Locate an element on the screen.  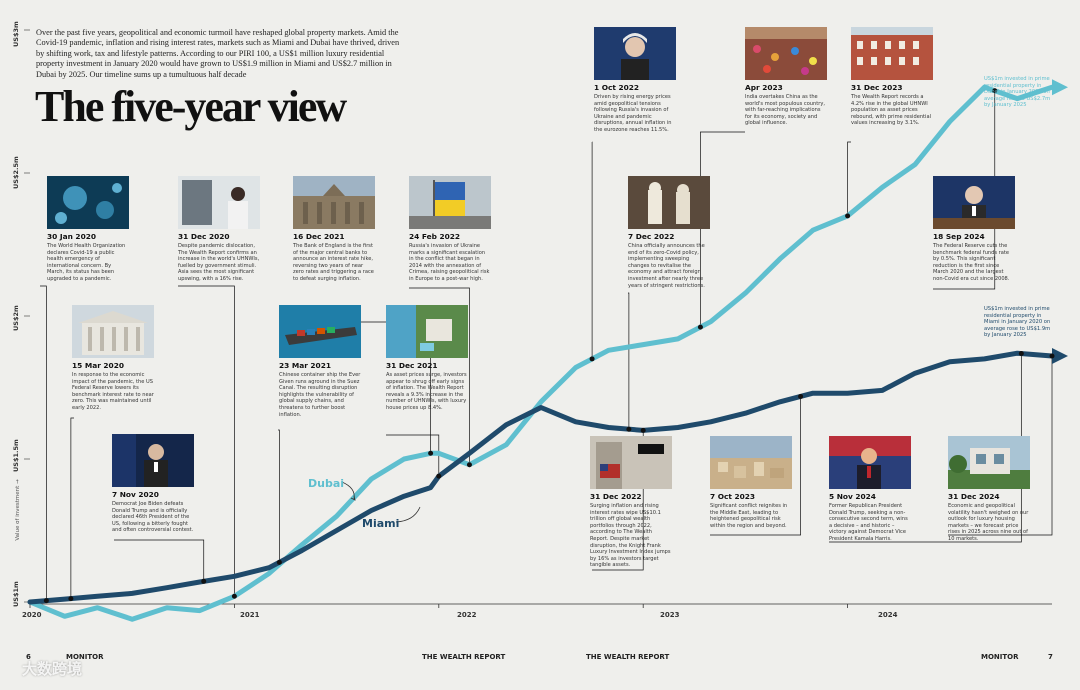
event-date: 16 Dec 2021 is located at coordinates (319, 236).